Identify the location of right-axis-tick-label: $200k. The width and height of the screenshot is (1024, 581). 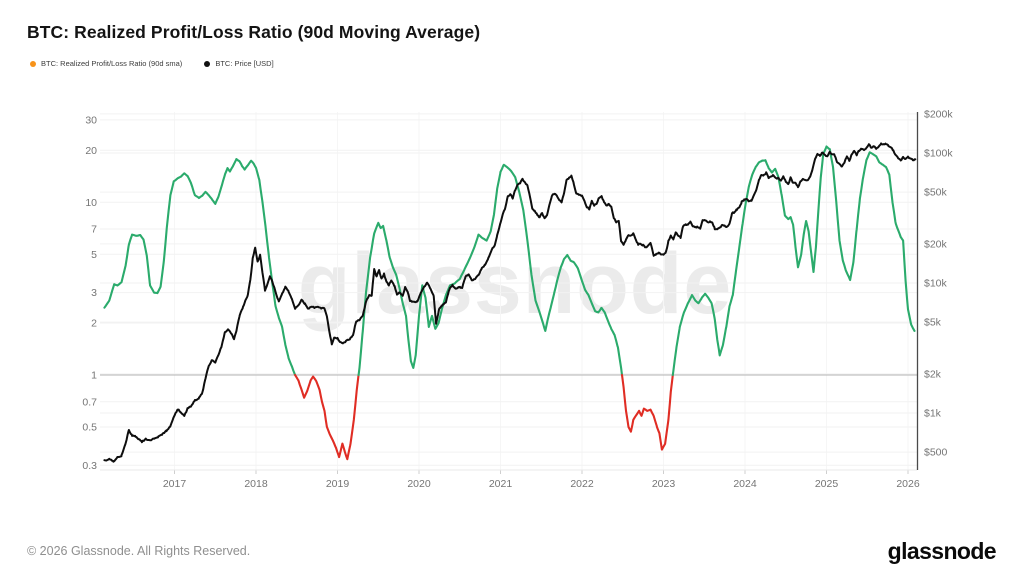
(938, 114).